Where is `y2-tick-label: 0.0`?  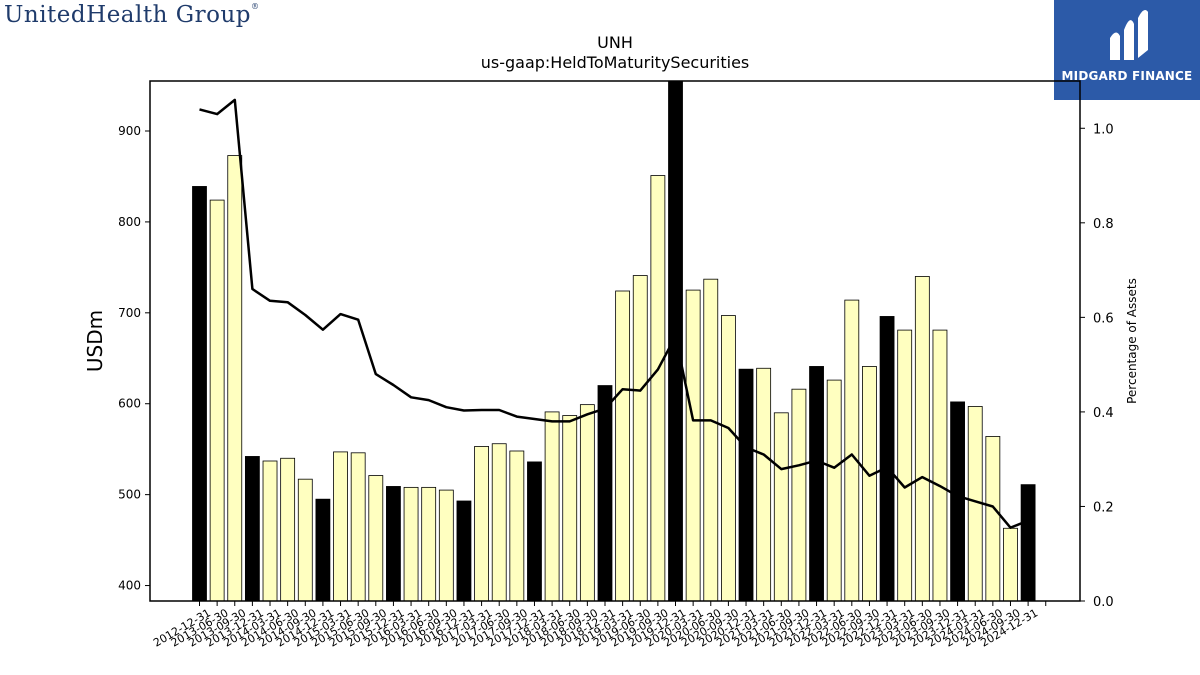 y2-tick-label: 0.0 is located at coordinates (1103, 602).